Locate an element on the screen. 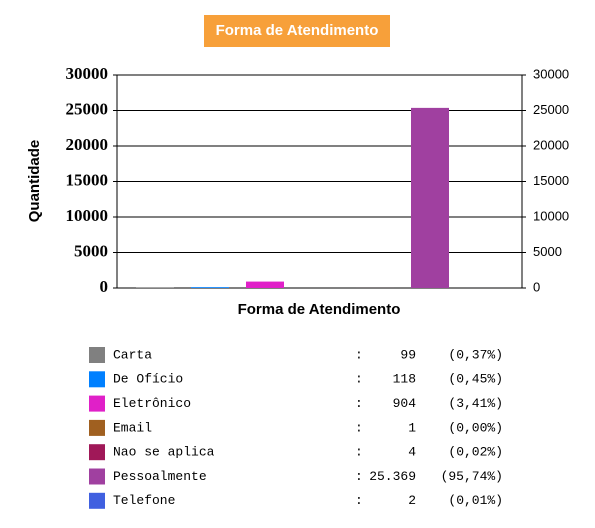 This screenshot has width=595, height=528. legend-value: 4 is located at coordinates (412, 452).